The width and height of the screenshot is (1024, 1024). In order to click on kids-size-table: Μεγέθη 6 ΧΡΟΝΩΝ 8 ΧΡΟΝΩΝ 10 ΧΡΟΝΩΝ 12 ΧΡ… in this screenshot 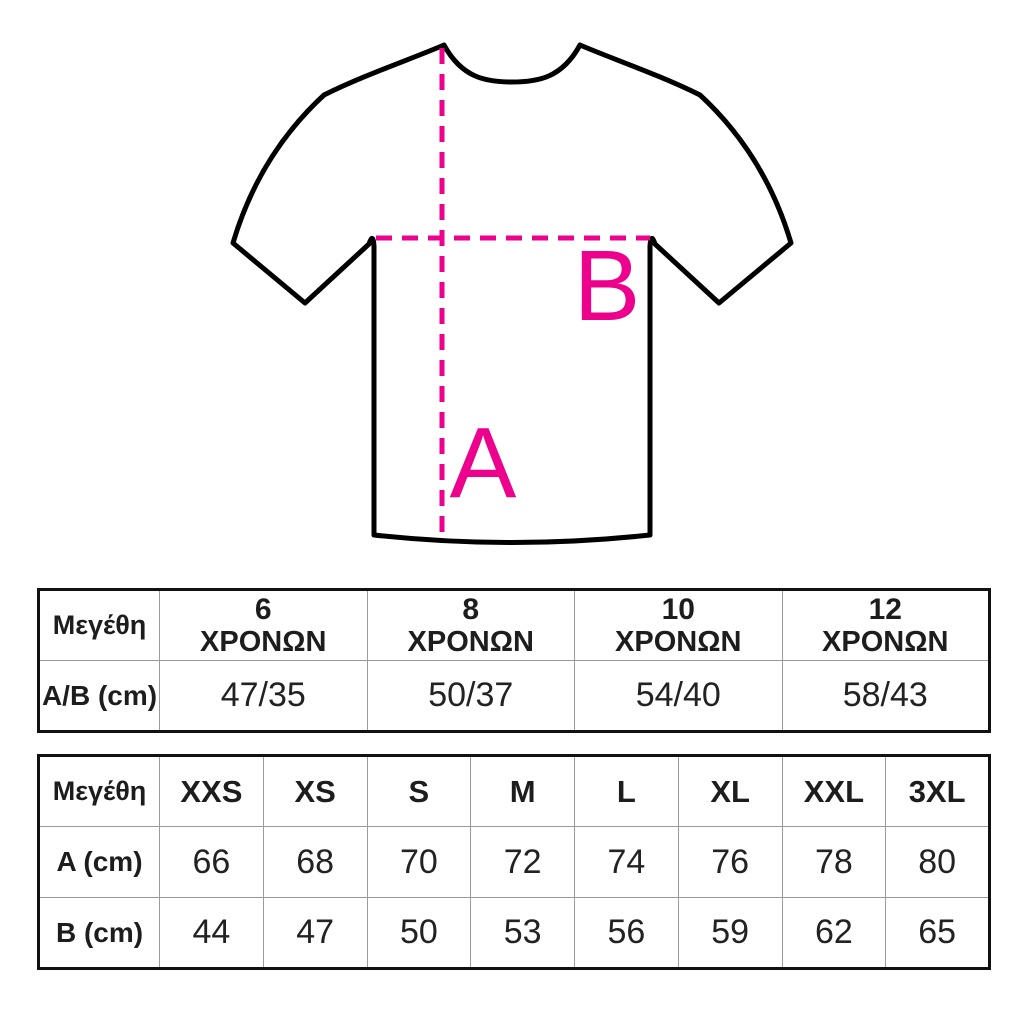, I will do `click(514, 660)`.